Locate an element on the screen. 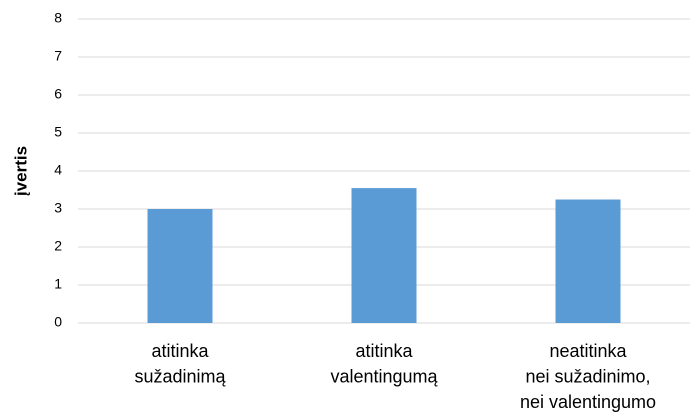 The image size is (697, 413). y-tick-label: 4 is located at coordinates (58, 170).